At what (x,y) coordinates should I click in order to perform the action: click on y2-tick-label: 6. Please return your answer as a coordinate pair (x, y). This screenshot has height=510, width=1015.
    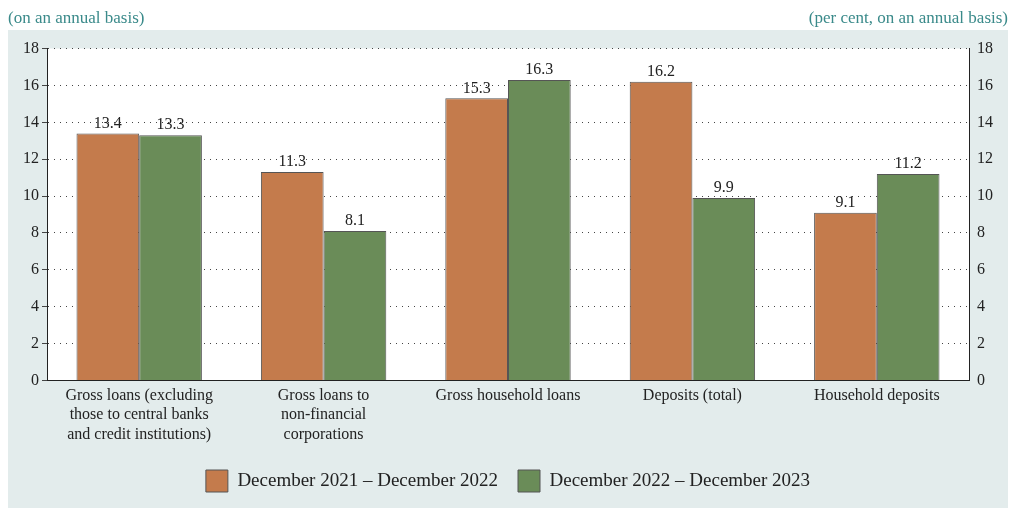
    Looking at the image, I should click on (981, 268).